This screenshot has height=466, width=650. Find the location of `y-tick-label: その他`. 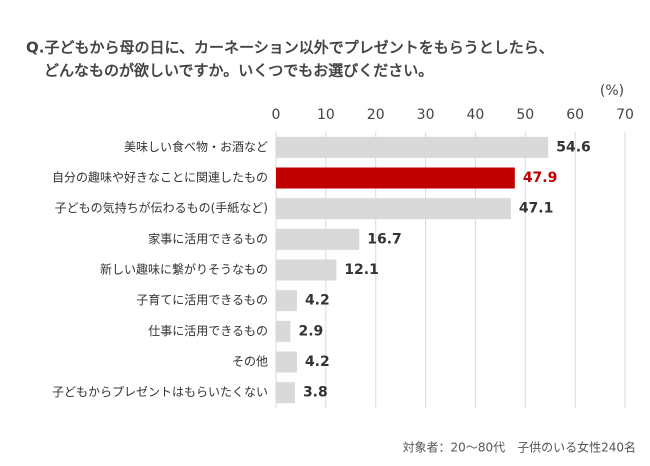

y-tick-label: その他 is located at coordinates (250, 362).